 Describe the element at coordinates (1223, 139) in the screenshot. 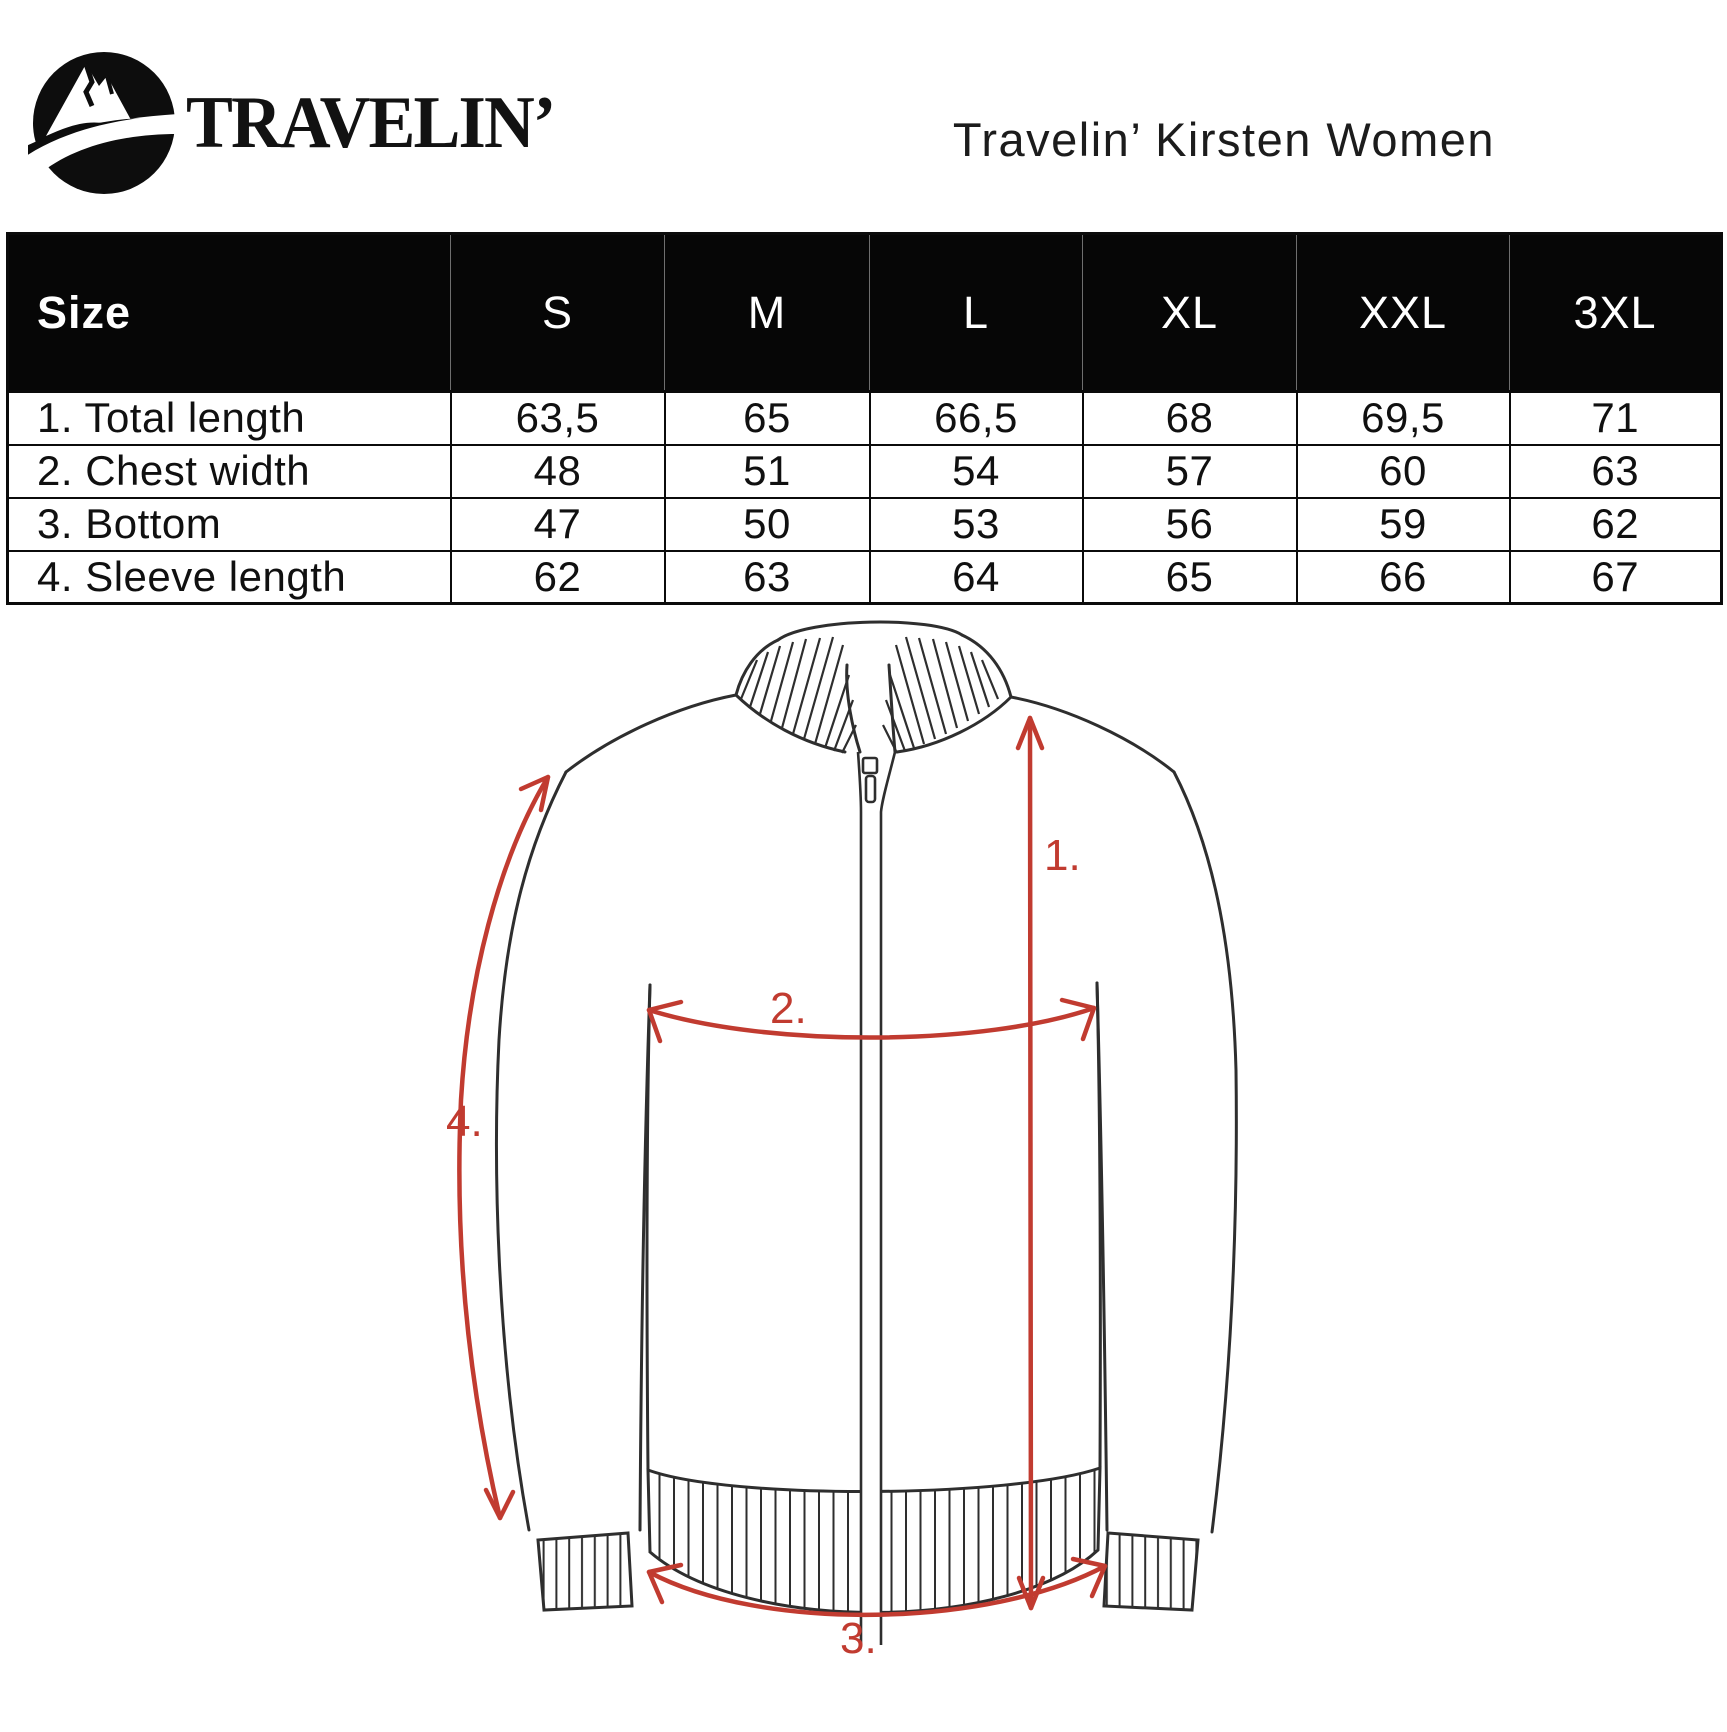

I see `product-title: Travelin’ Kirsten Women` at that location.